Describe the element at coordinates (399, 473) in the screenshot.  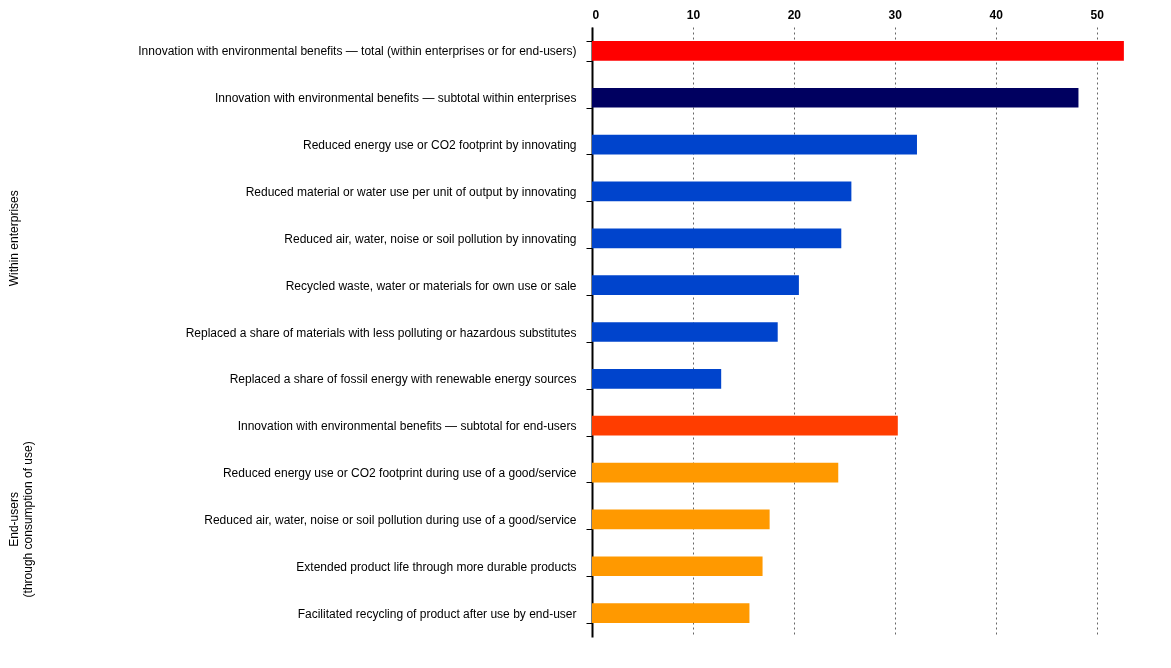
I see `y-tick-label: Reduced energy use or CO2 footprint during use of a good/service` at that location.